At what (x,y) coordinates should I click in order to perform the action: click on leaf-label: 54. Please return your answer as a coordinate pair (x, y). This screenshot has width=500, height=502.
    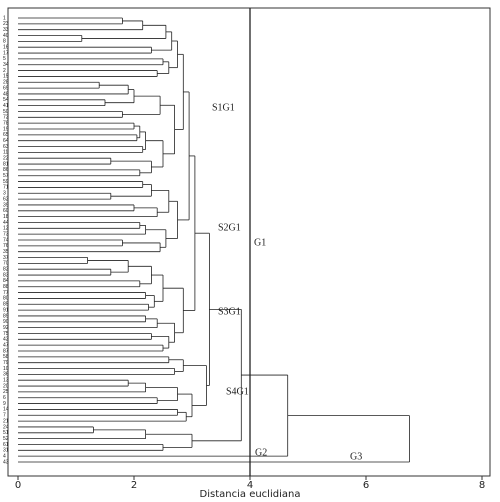
    Looking at the image, I should click on (6, 100).